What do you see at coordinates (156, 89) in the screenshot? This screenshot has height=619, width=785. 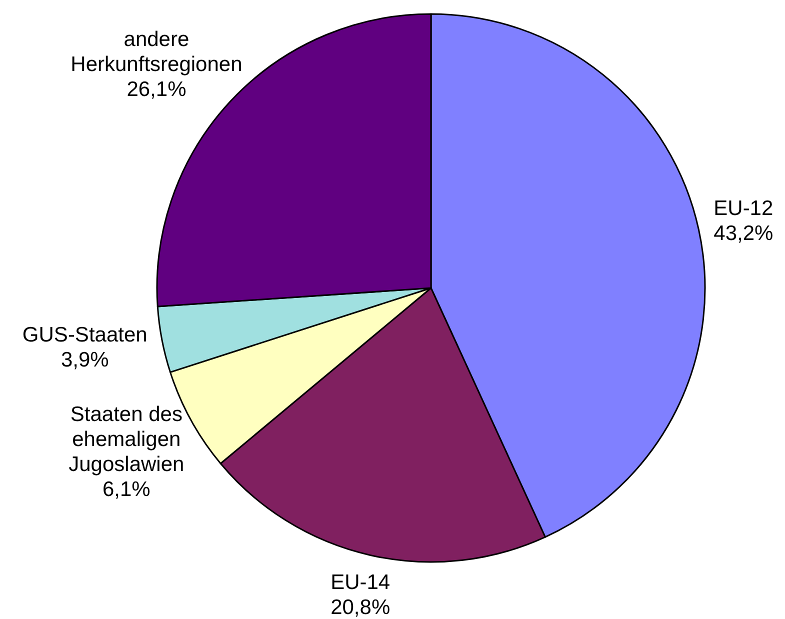 I see `data-label: 26,1%` at bounding box center [156, 89].